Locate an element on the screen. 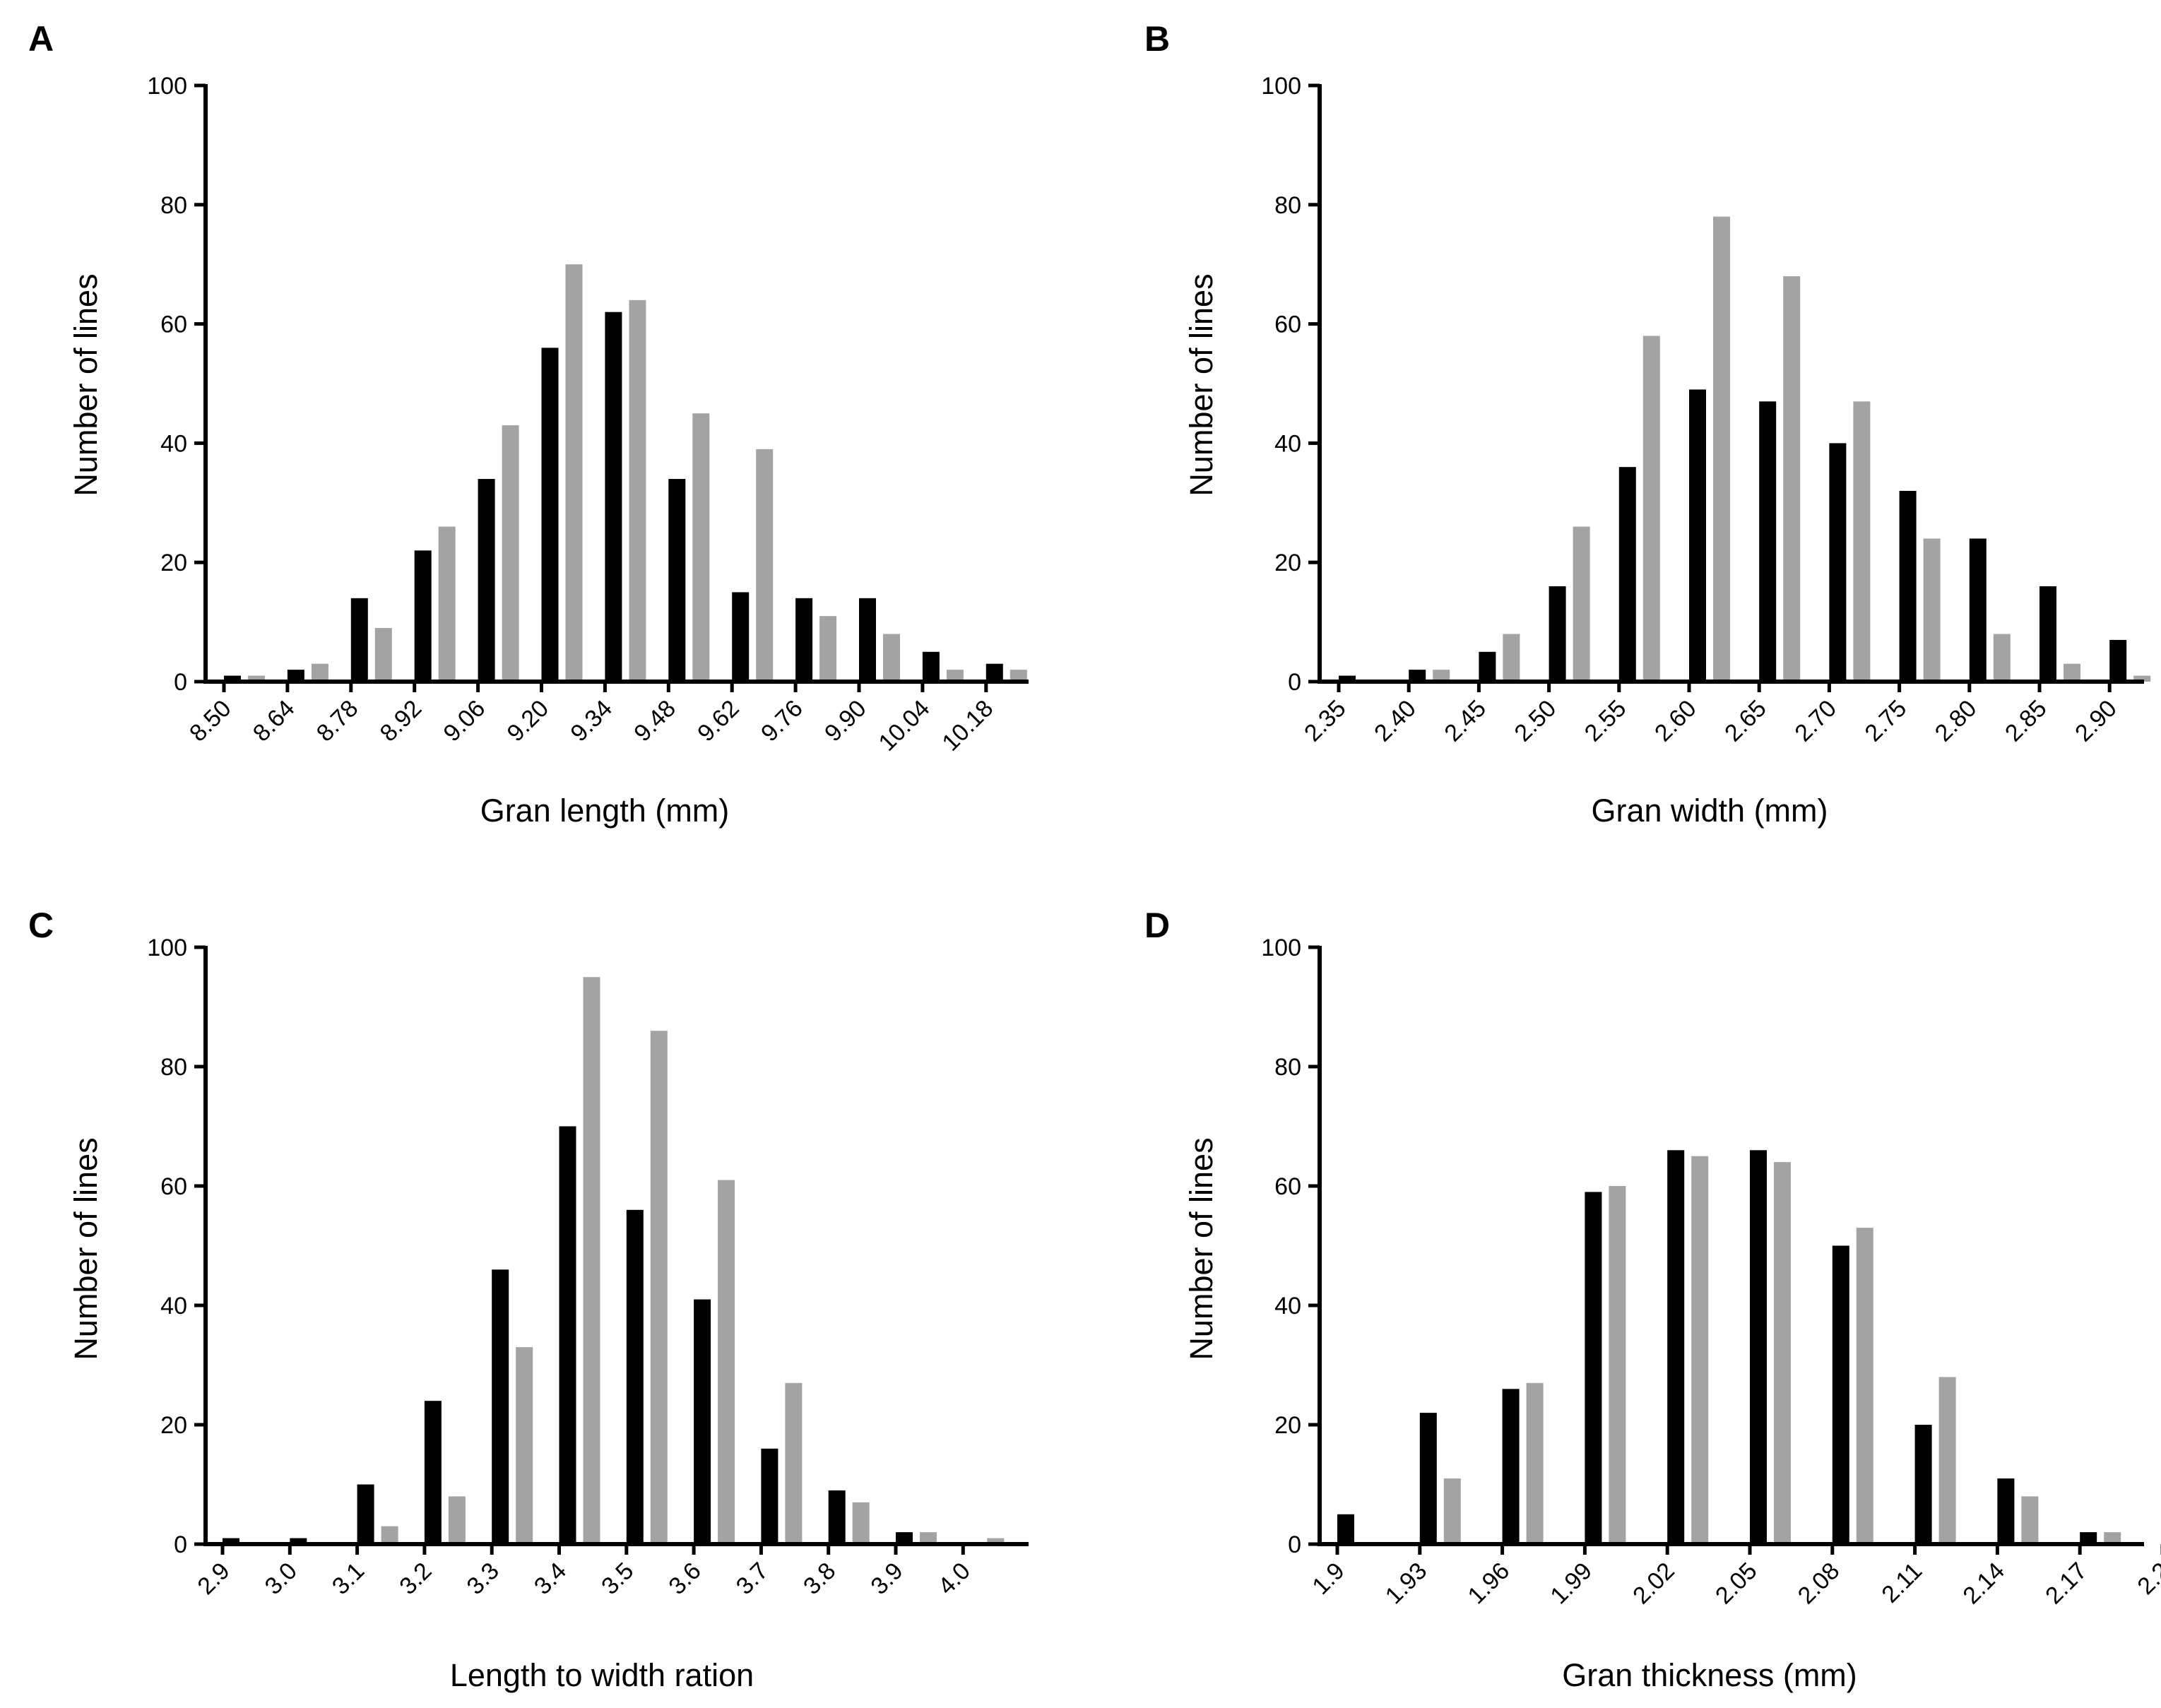  panel-b-x-axis-title: Gran width (mm) is located at coordinates (1709, 811).